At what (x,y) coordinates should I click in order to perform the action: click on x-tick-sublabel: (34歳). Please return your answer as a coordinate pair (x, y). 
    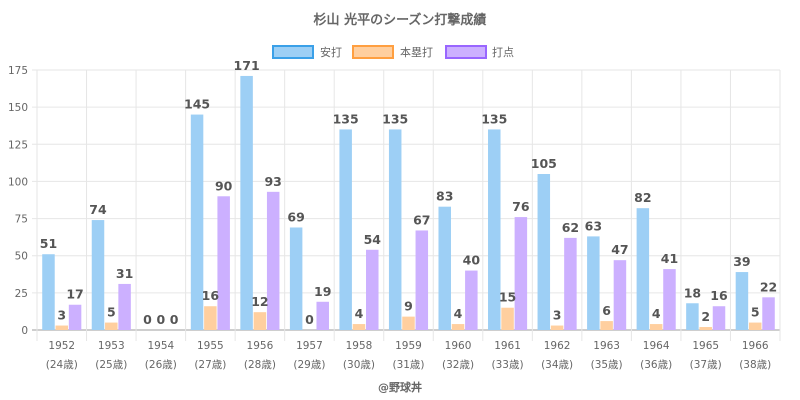
    Looking at the image, I should click on (557, 365).